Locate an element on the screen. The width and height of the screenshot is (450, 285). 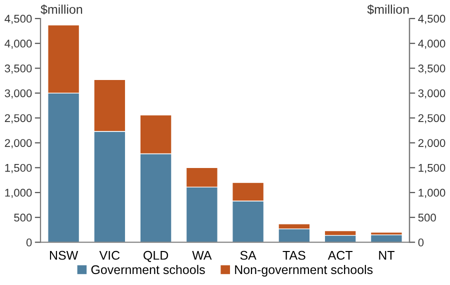
y-tick-label: 4,500 is located at coordinates (18, 19).